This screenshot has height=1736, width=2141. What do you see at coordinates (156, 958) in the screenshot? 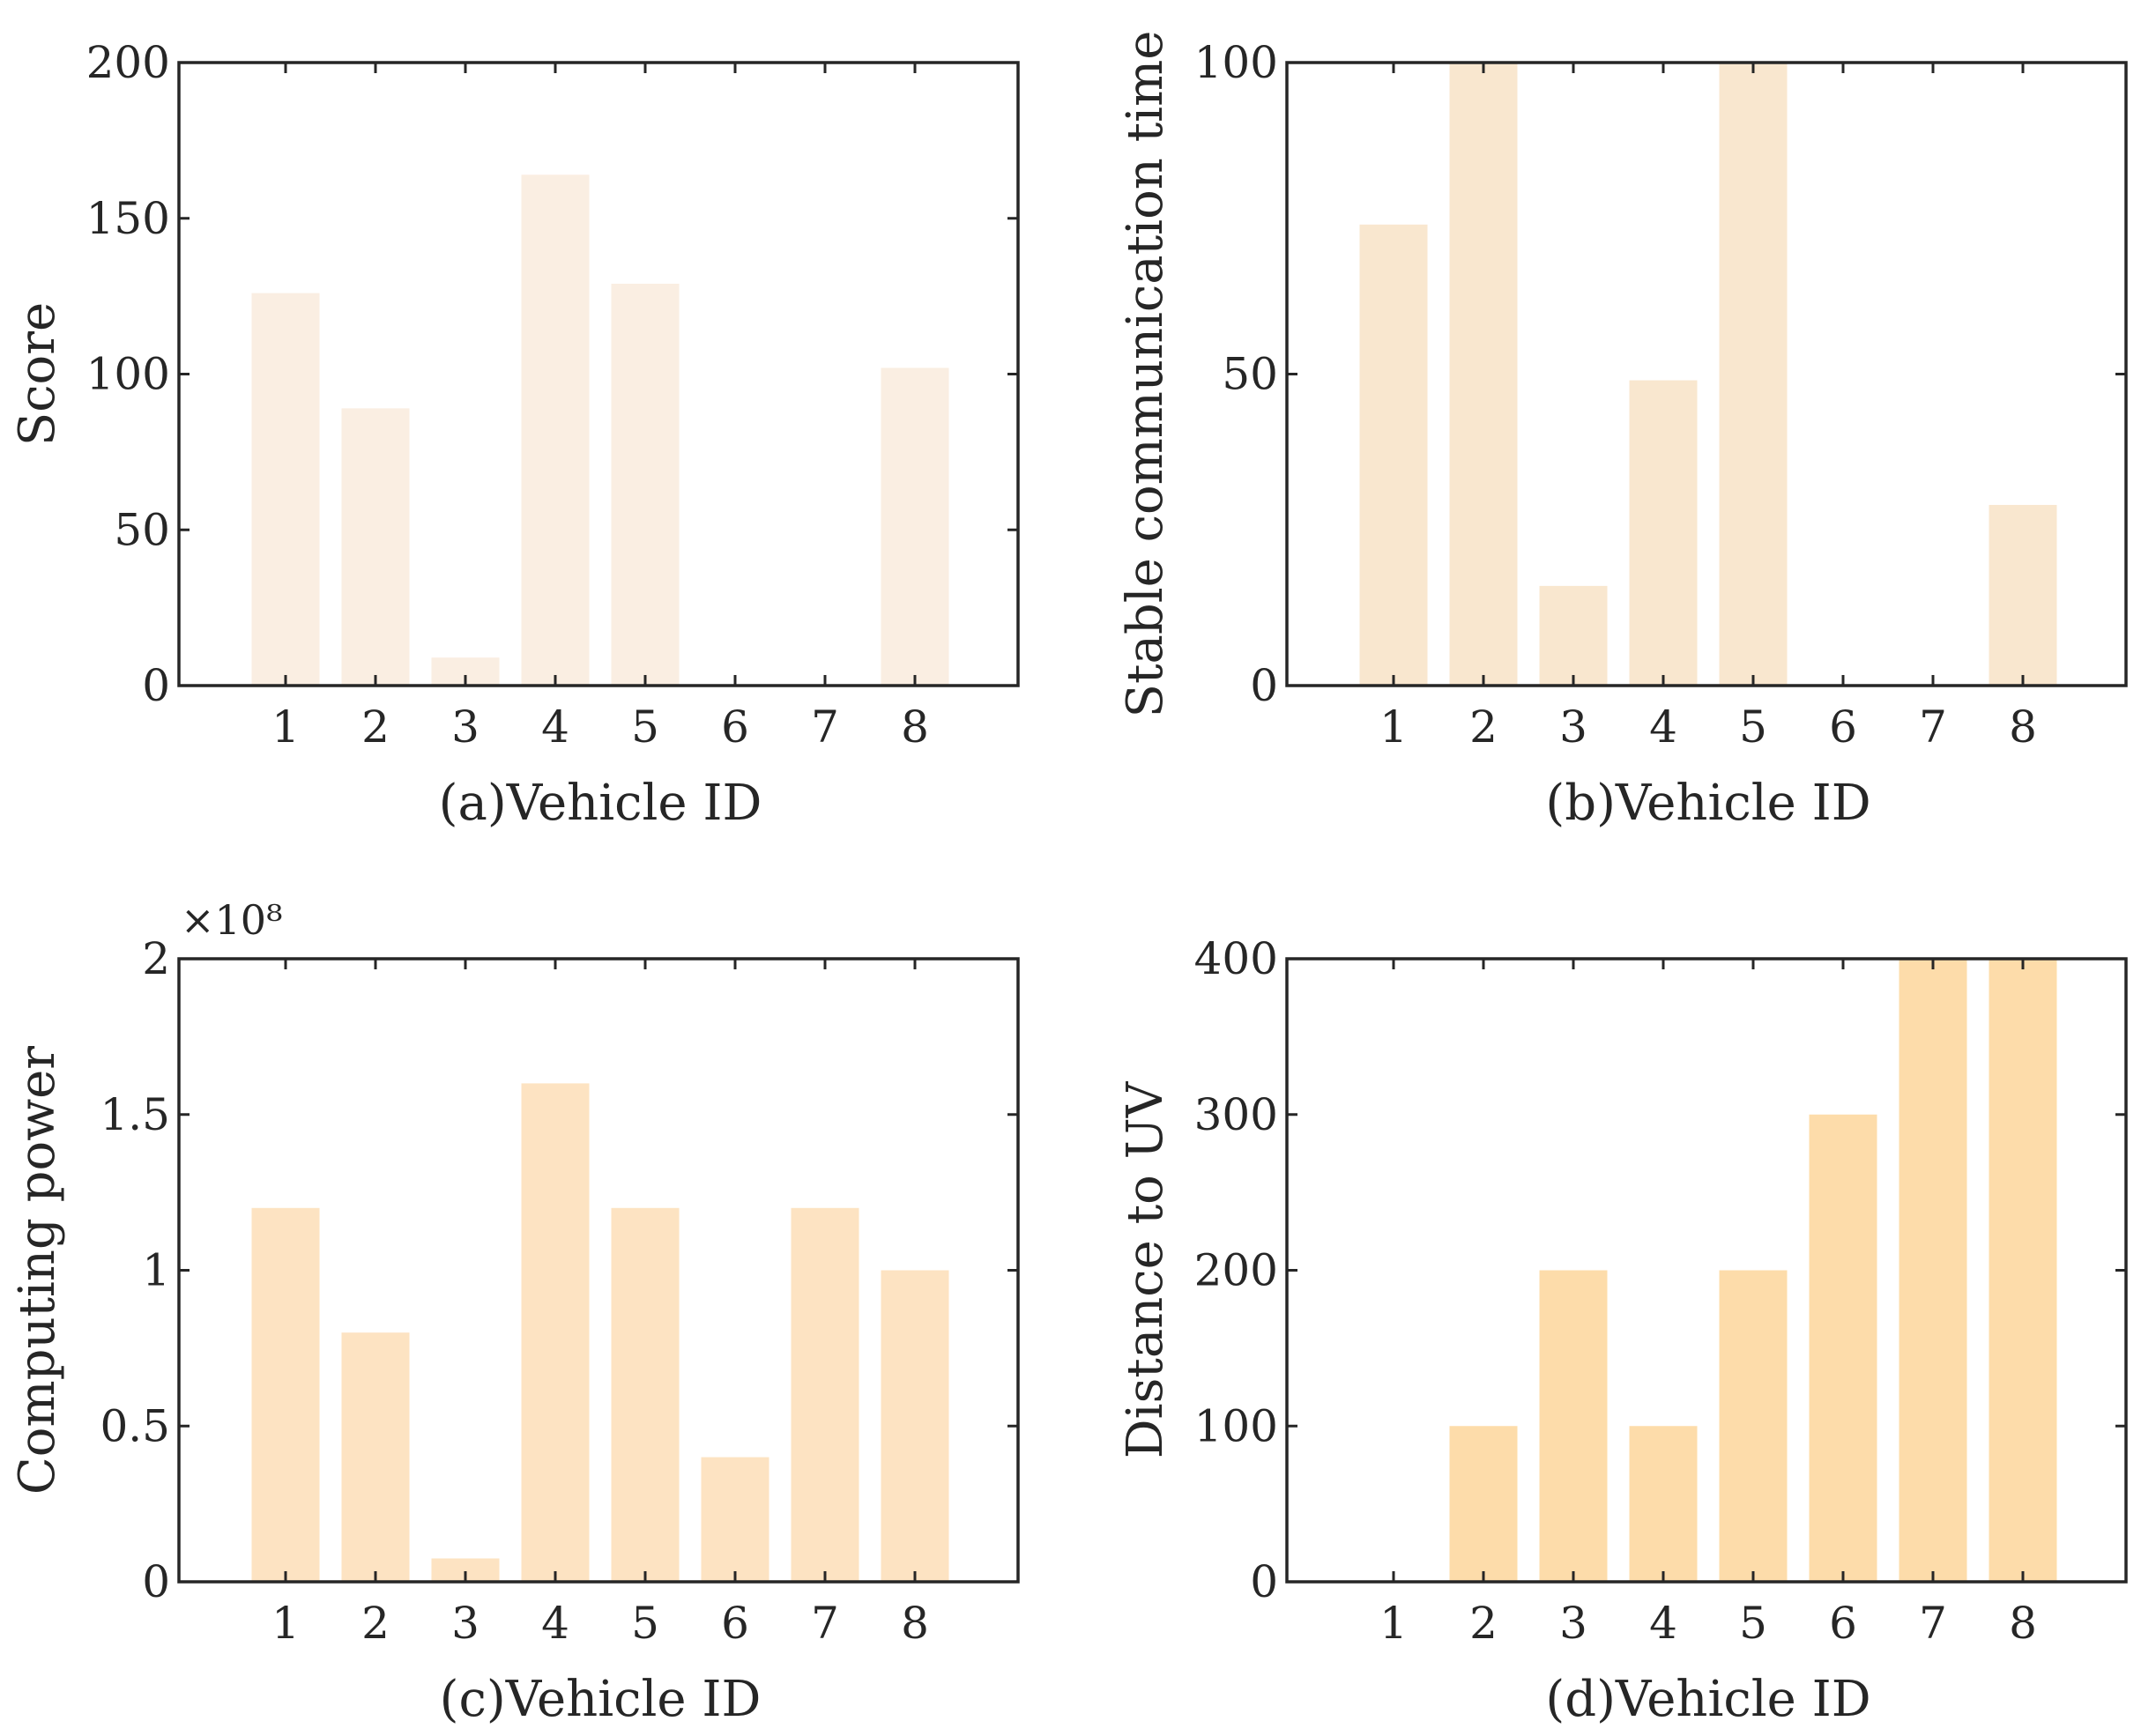
I see `y-tick-label: 2` at bounding box center [156, 958].